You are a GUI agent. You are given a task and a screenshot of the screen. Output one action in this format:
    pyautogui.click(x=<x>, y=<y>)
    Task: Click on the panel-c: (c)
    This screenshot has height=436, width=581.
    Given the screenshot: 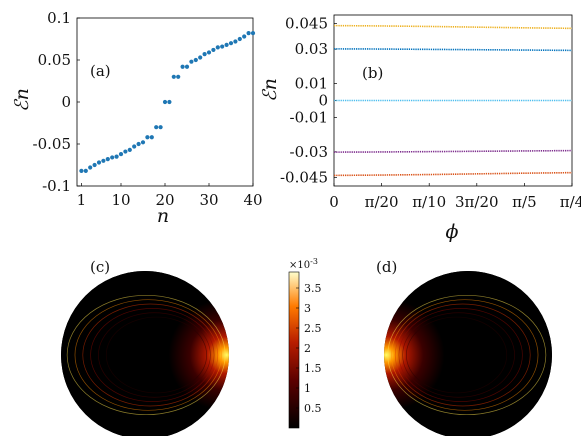 What is the action you would take?
    pyautogui.click(x=145, y=347)
    